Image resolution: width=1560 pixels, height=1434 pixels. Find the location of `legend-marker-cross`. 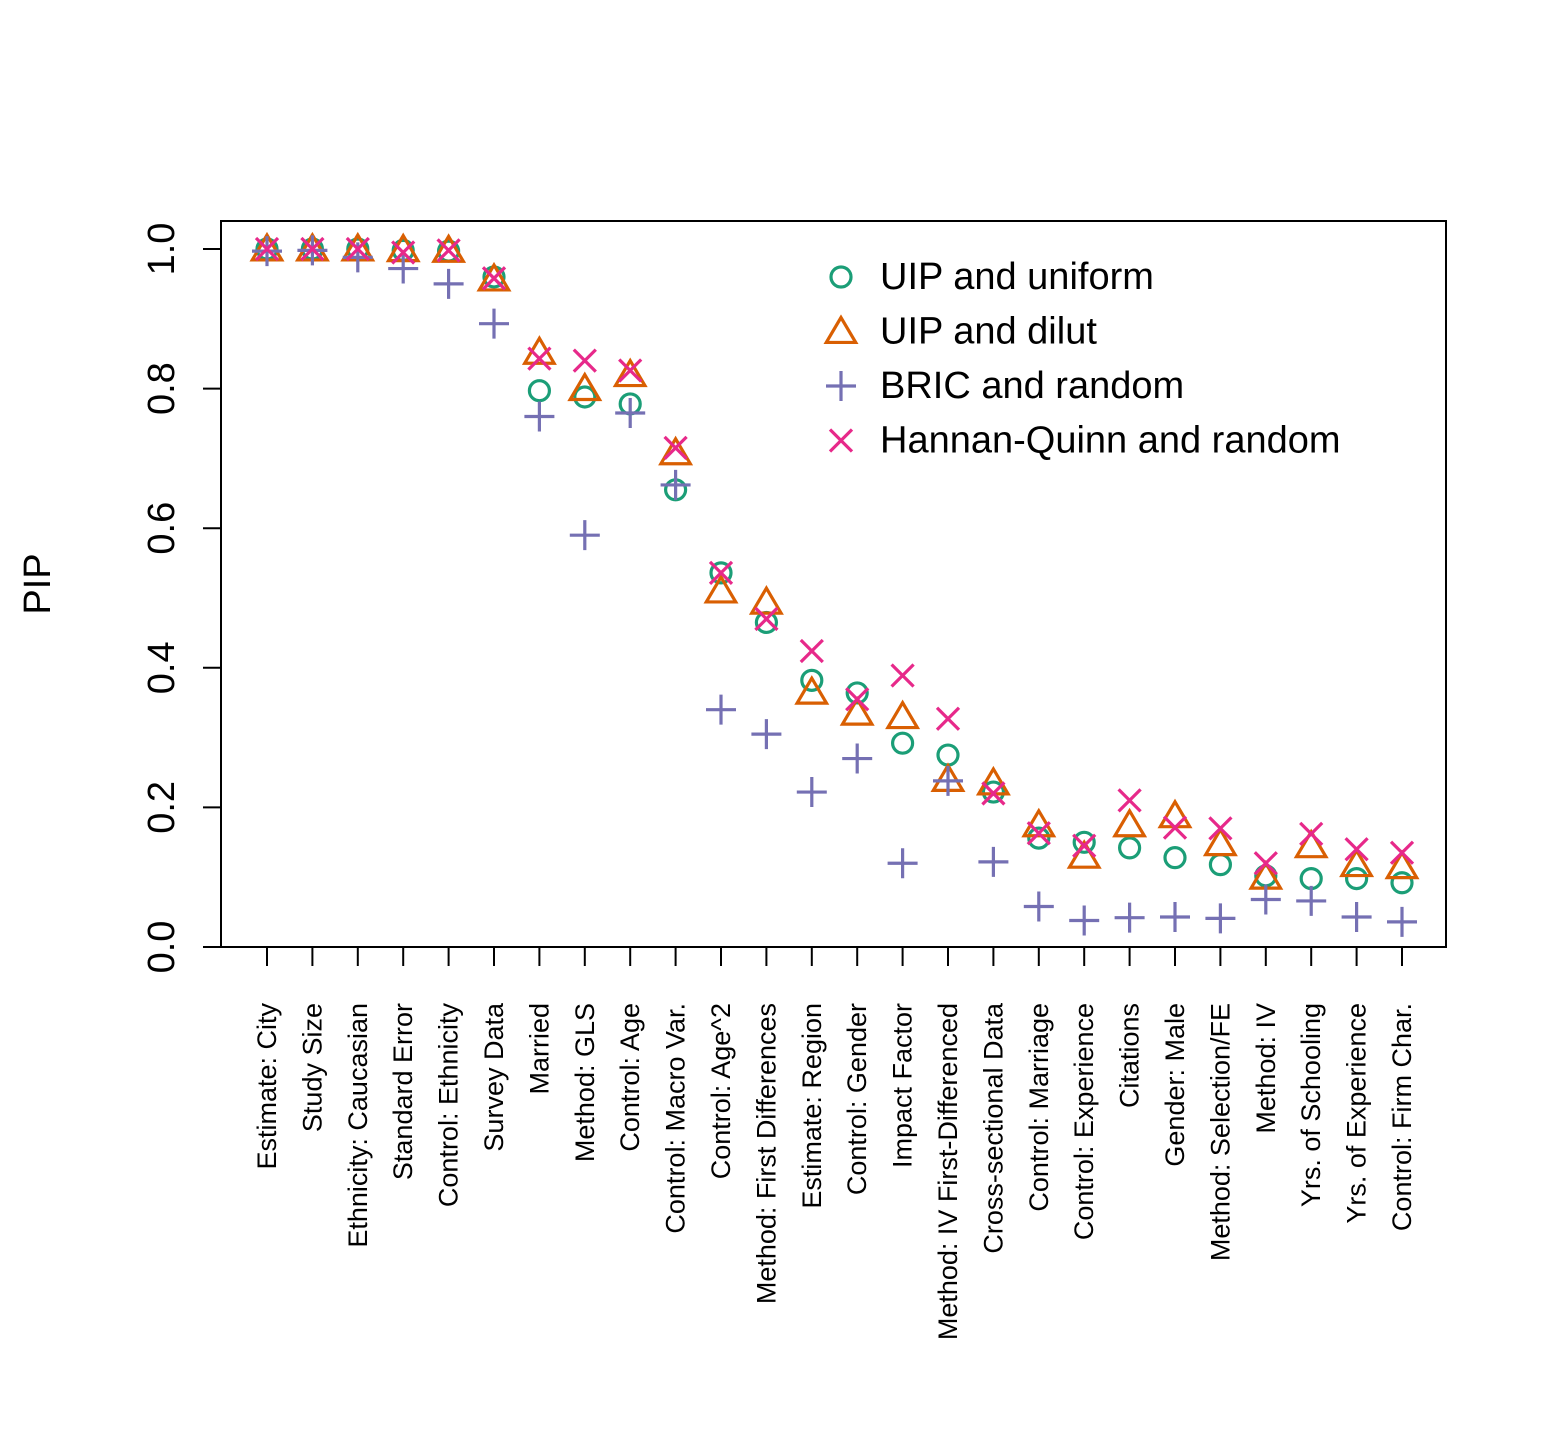

legend-marker-cross is located at coordinates (841, 440).